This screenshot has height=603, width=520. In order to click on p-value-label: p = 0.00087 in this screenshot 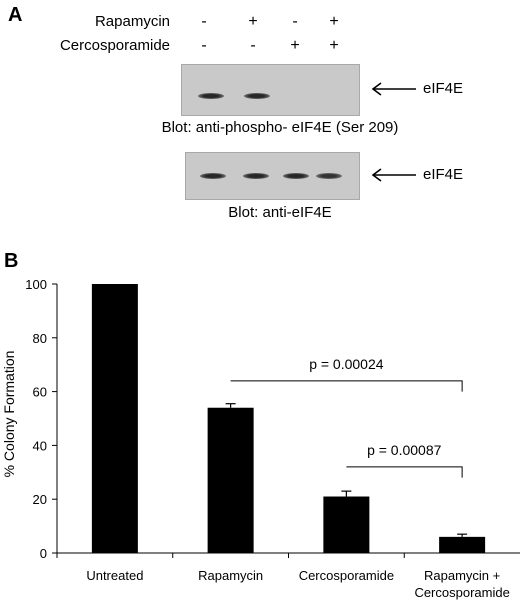, I will do `click(404, 450)`.